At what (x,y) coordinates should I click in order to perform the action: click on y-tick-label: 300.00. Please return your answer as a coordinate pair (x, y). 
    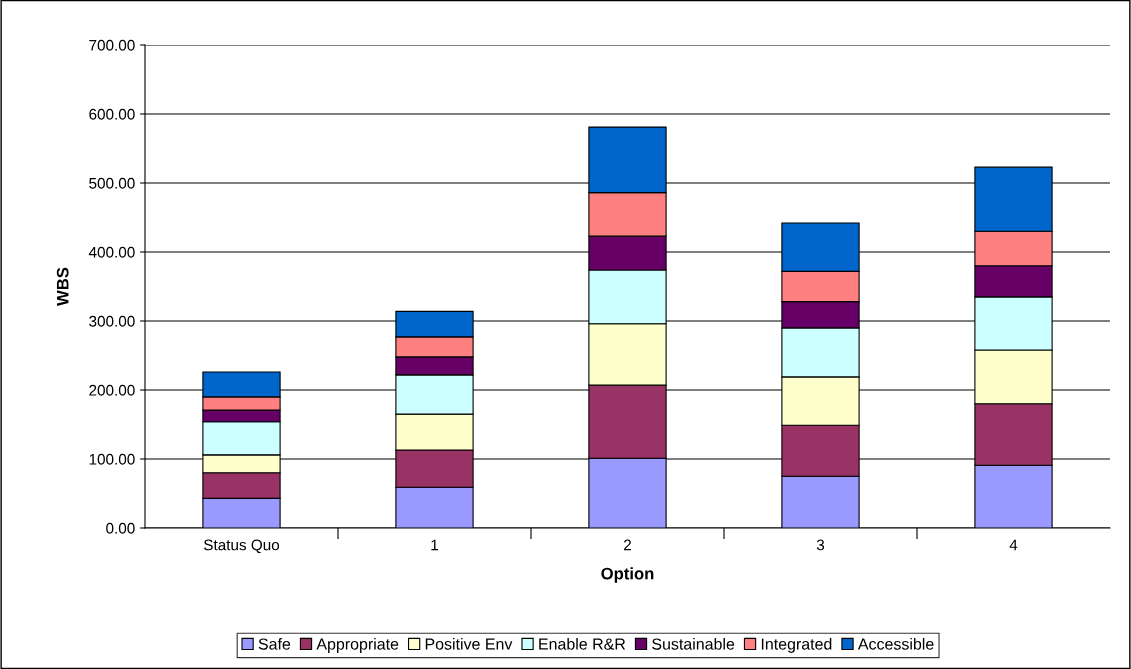
    Looking at the image, I should click on (112, 321).